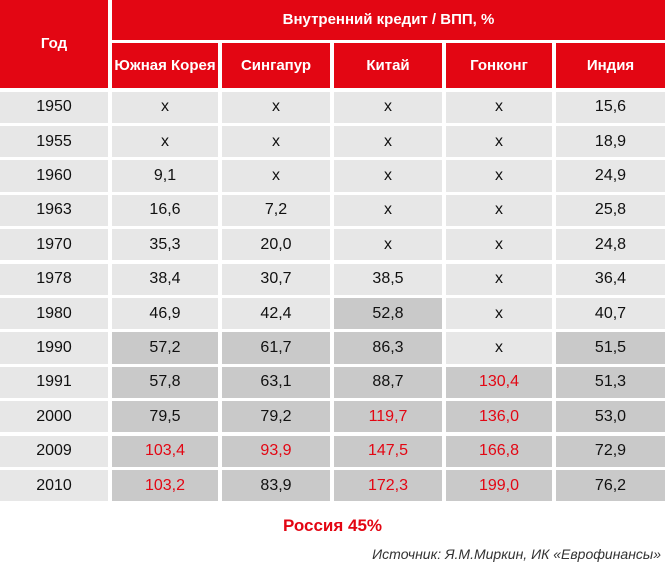  What do you see at coordinates (388, 348) in the screenshot?
I see `value-cell: 86,3` at bounding box center [388, 348].